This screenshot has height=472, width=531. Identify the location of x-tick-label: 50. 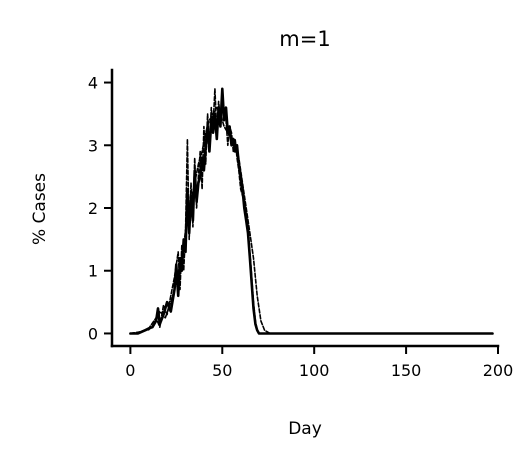
(222, 370).